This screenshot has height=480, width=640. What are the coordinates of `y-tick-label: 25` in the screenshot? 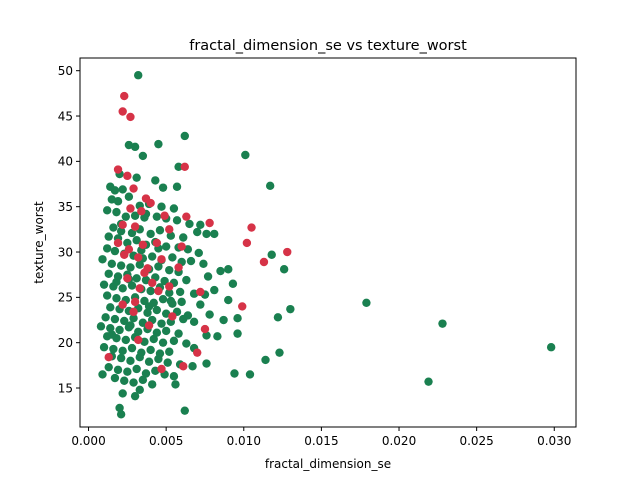 It's located at (65, 298).